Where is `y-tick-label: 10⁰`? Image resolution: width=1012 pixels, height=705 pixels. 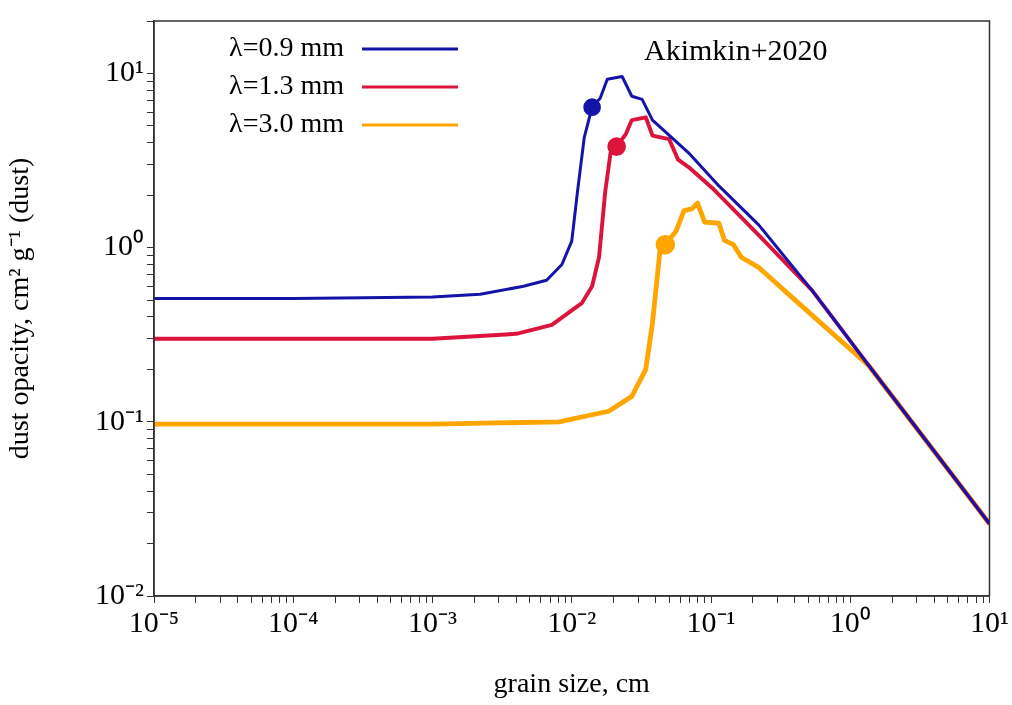
y-tick-label: 10⁰ is located at coordinates (123, 245).